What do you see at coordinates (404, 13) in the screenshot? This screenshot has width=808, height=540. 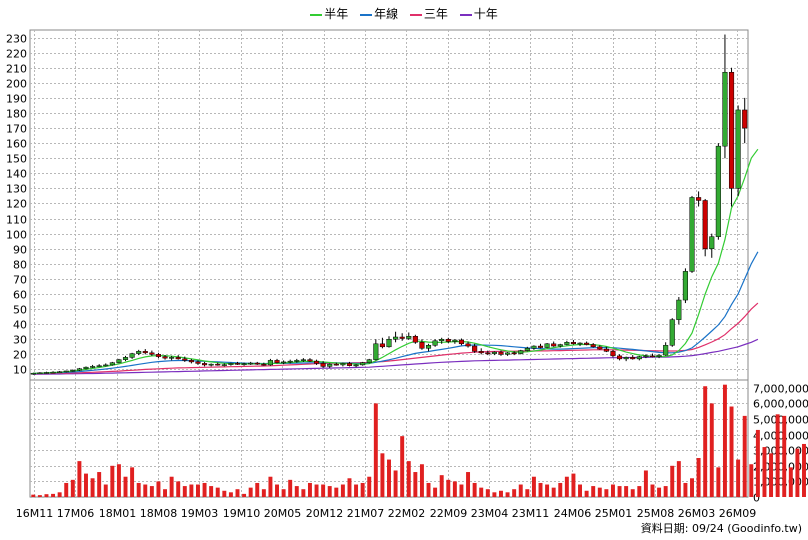 I see `chart-legend: 半年 年線 三年 十年` at bounding box center [404, 13].